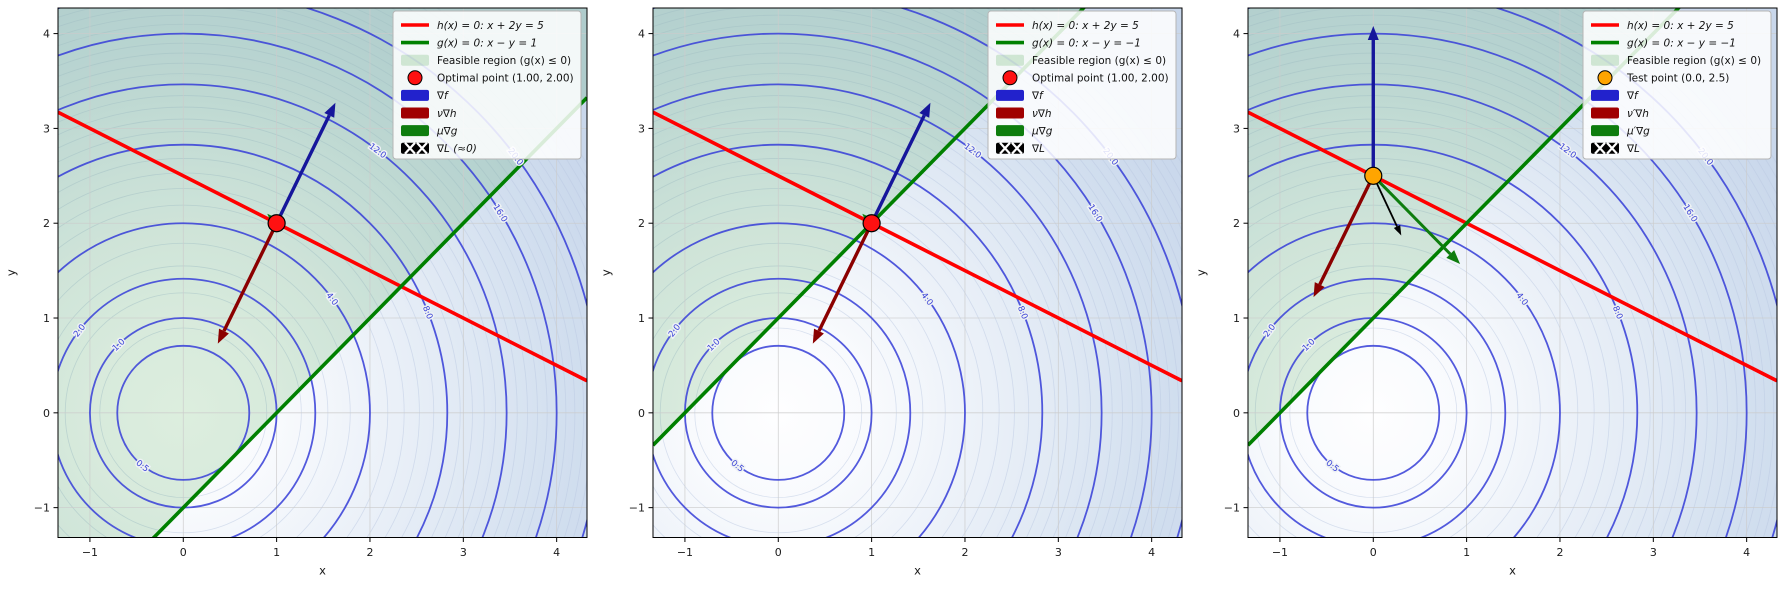  I want to click on legend-entry: μ′∇g, so click(1620, 131).